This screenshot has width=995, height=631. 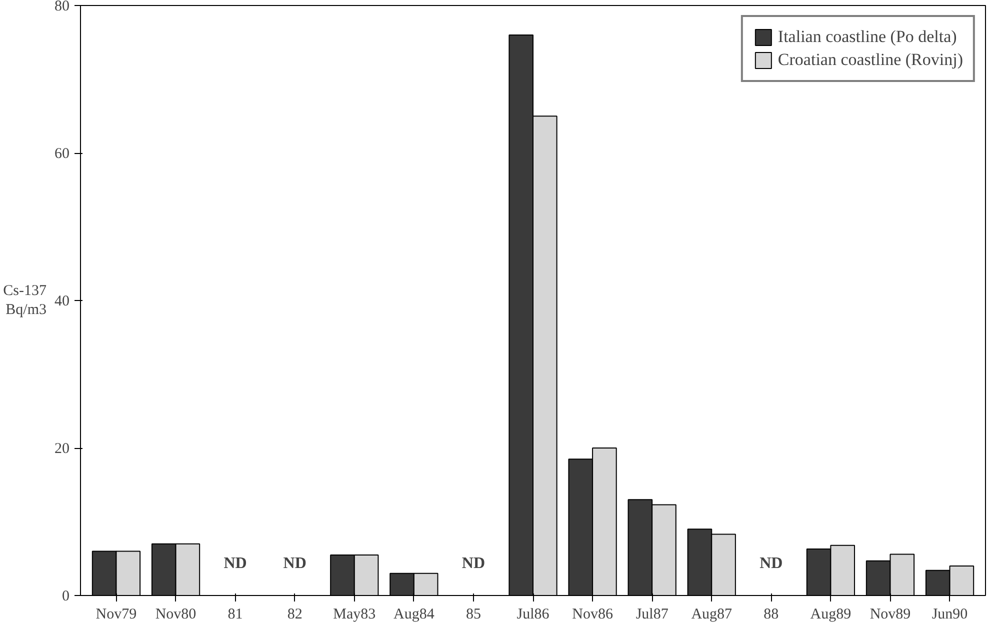 What do you see at coordinates (62, 7) in the screenshot?
I see `y-tick-label: 80` at bounding box center [62, 7].